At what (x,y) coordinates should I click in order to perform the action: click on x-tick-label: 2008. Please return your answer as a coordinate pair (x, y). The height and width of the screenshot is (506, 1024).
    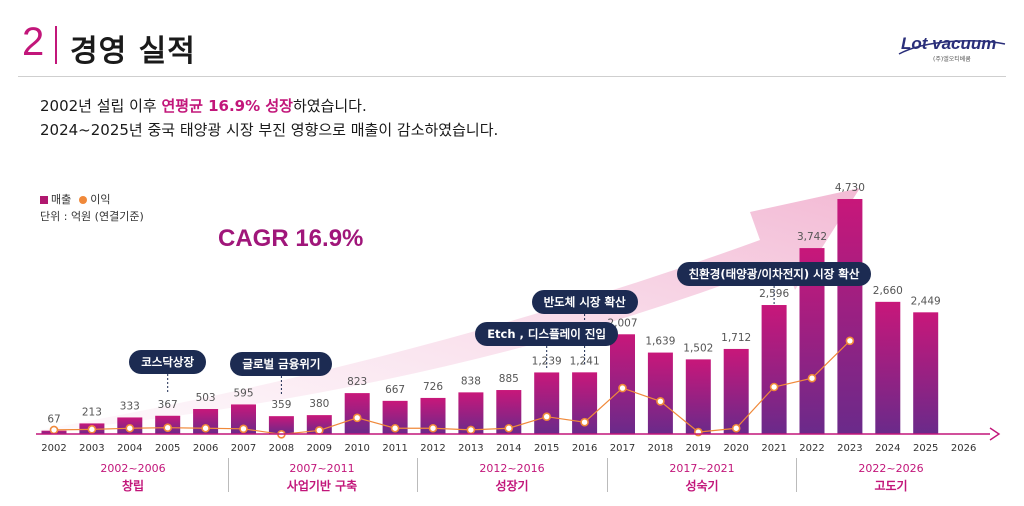
    Looking at the image, I should click on (281, 448).